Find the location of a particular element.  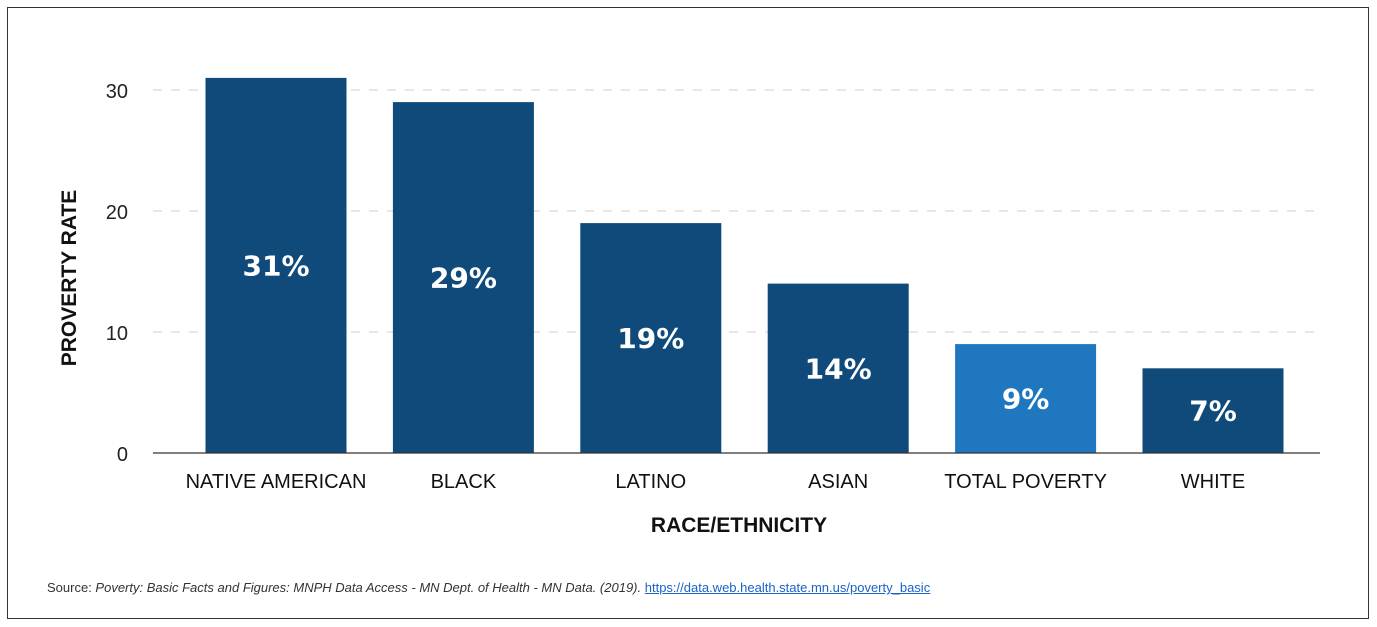

source-prefix: Source: is located at coordinates (71, 587).